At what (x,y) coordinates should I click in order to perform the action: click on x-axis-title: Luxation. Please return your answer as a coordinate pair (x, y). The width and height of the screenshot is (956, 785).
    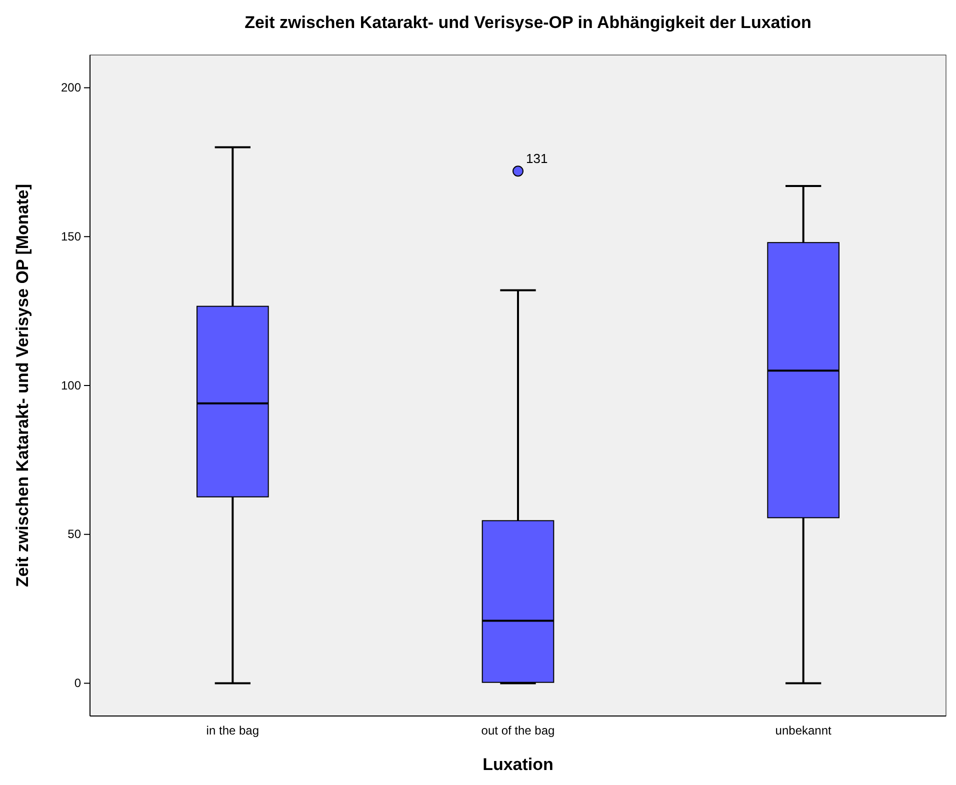
    Looking at the image, I should click on (518, 764).